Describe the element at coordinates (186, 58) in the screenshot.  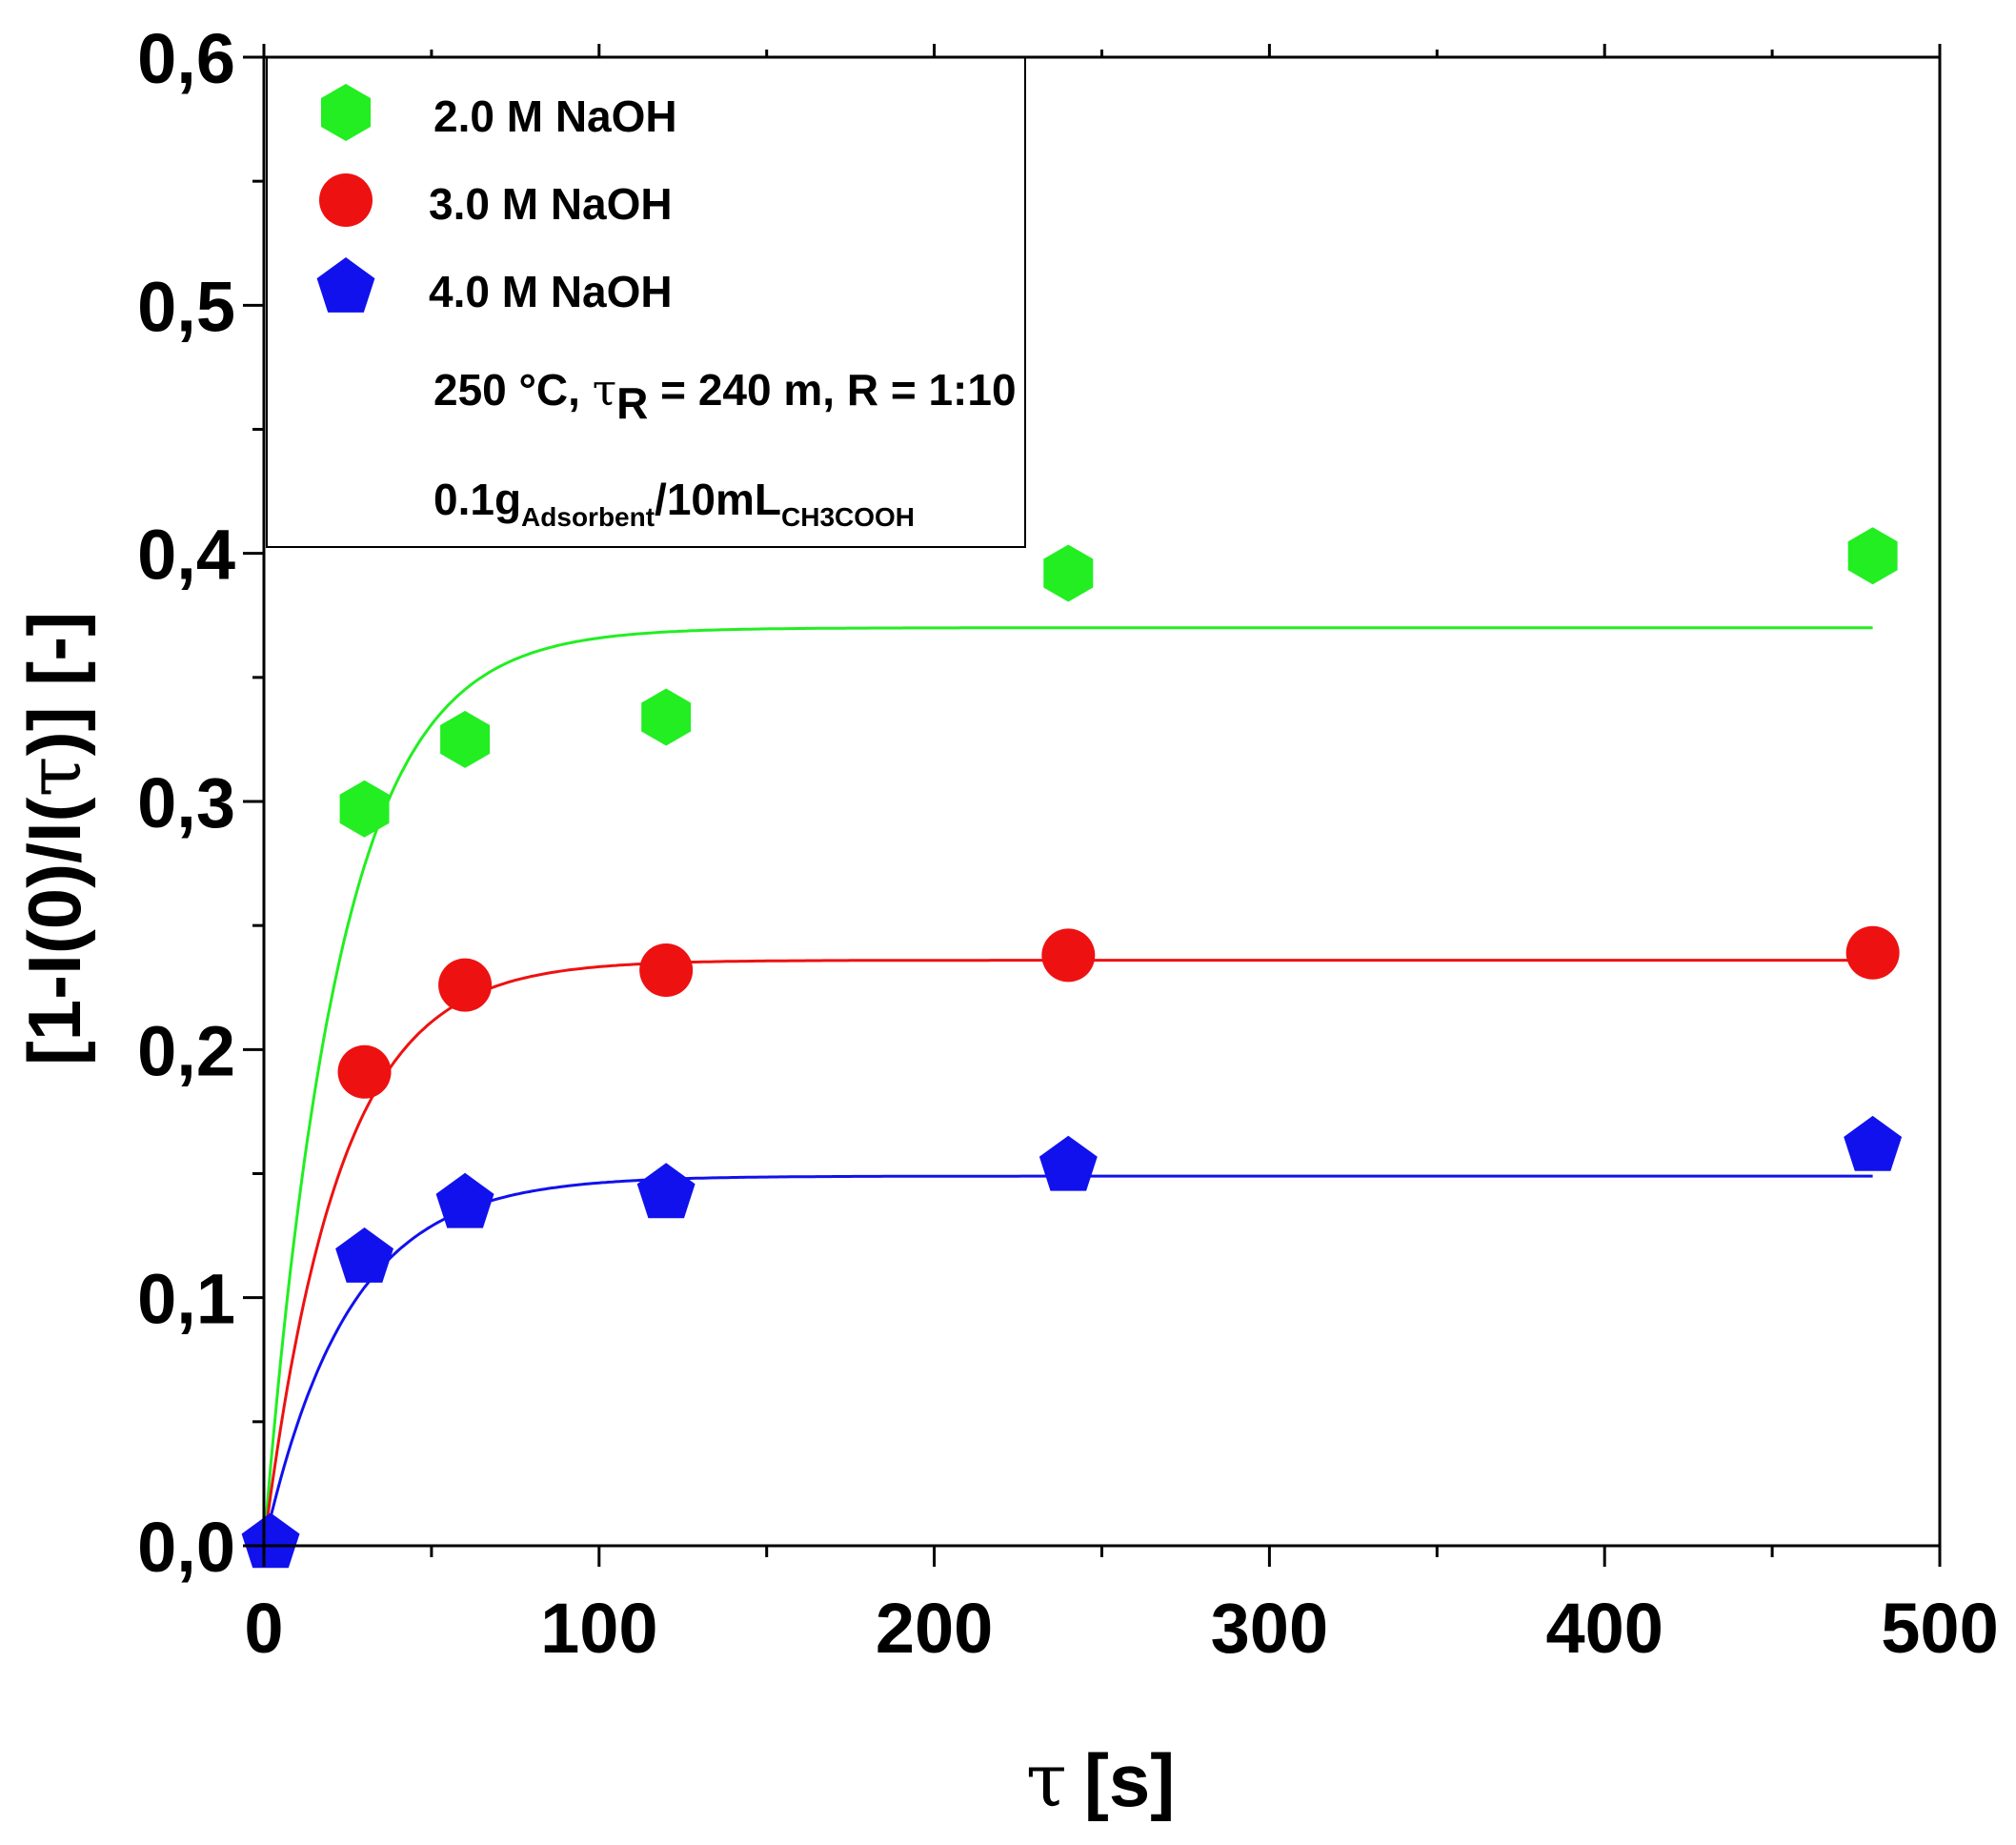
I see `y-tick-label: 0,6` at that location.